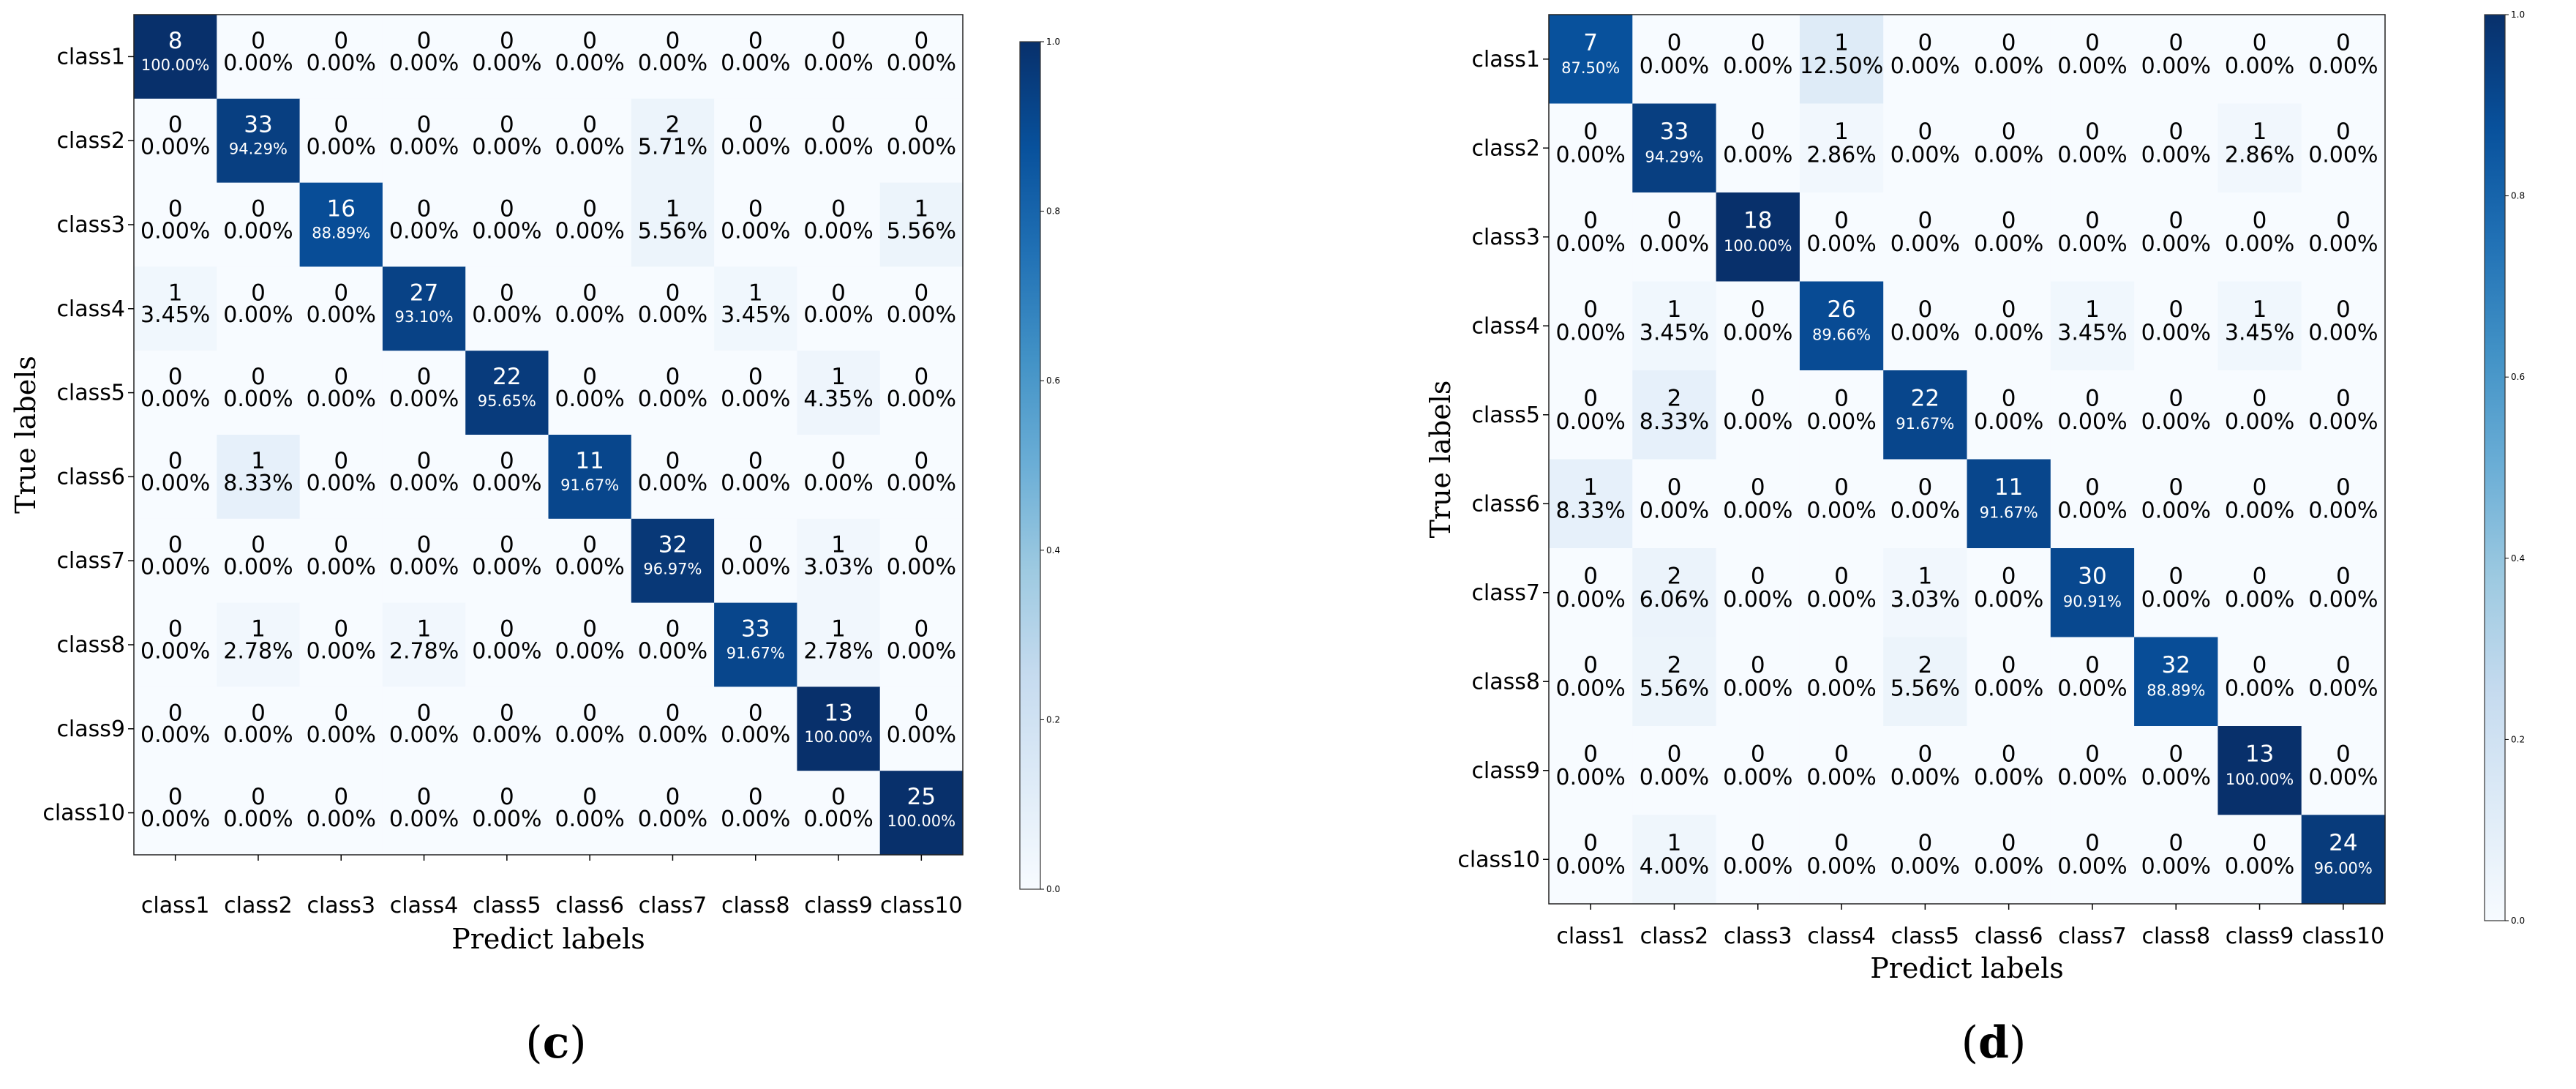  I want to click on x-tick-label: class2, so click(1674, 936).